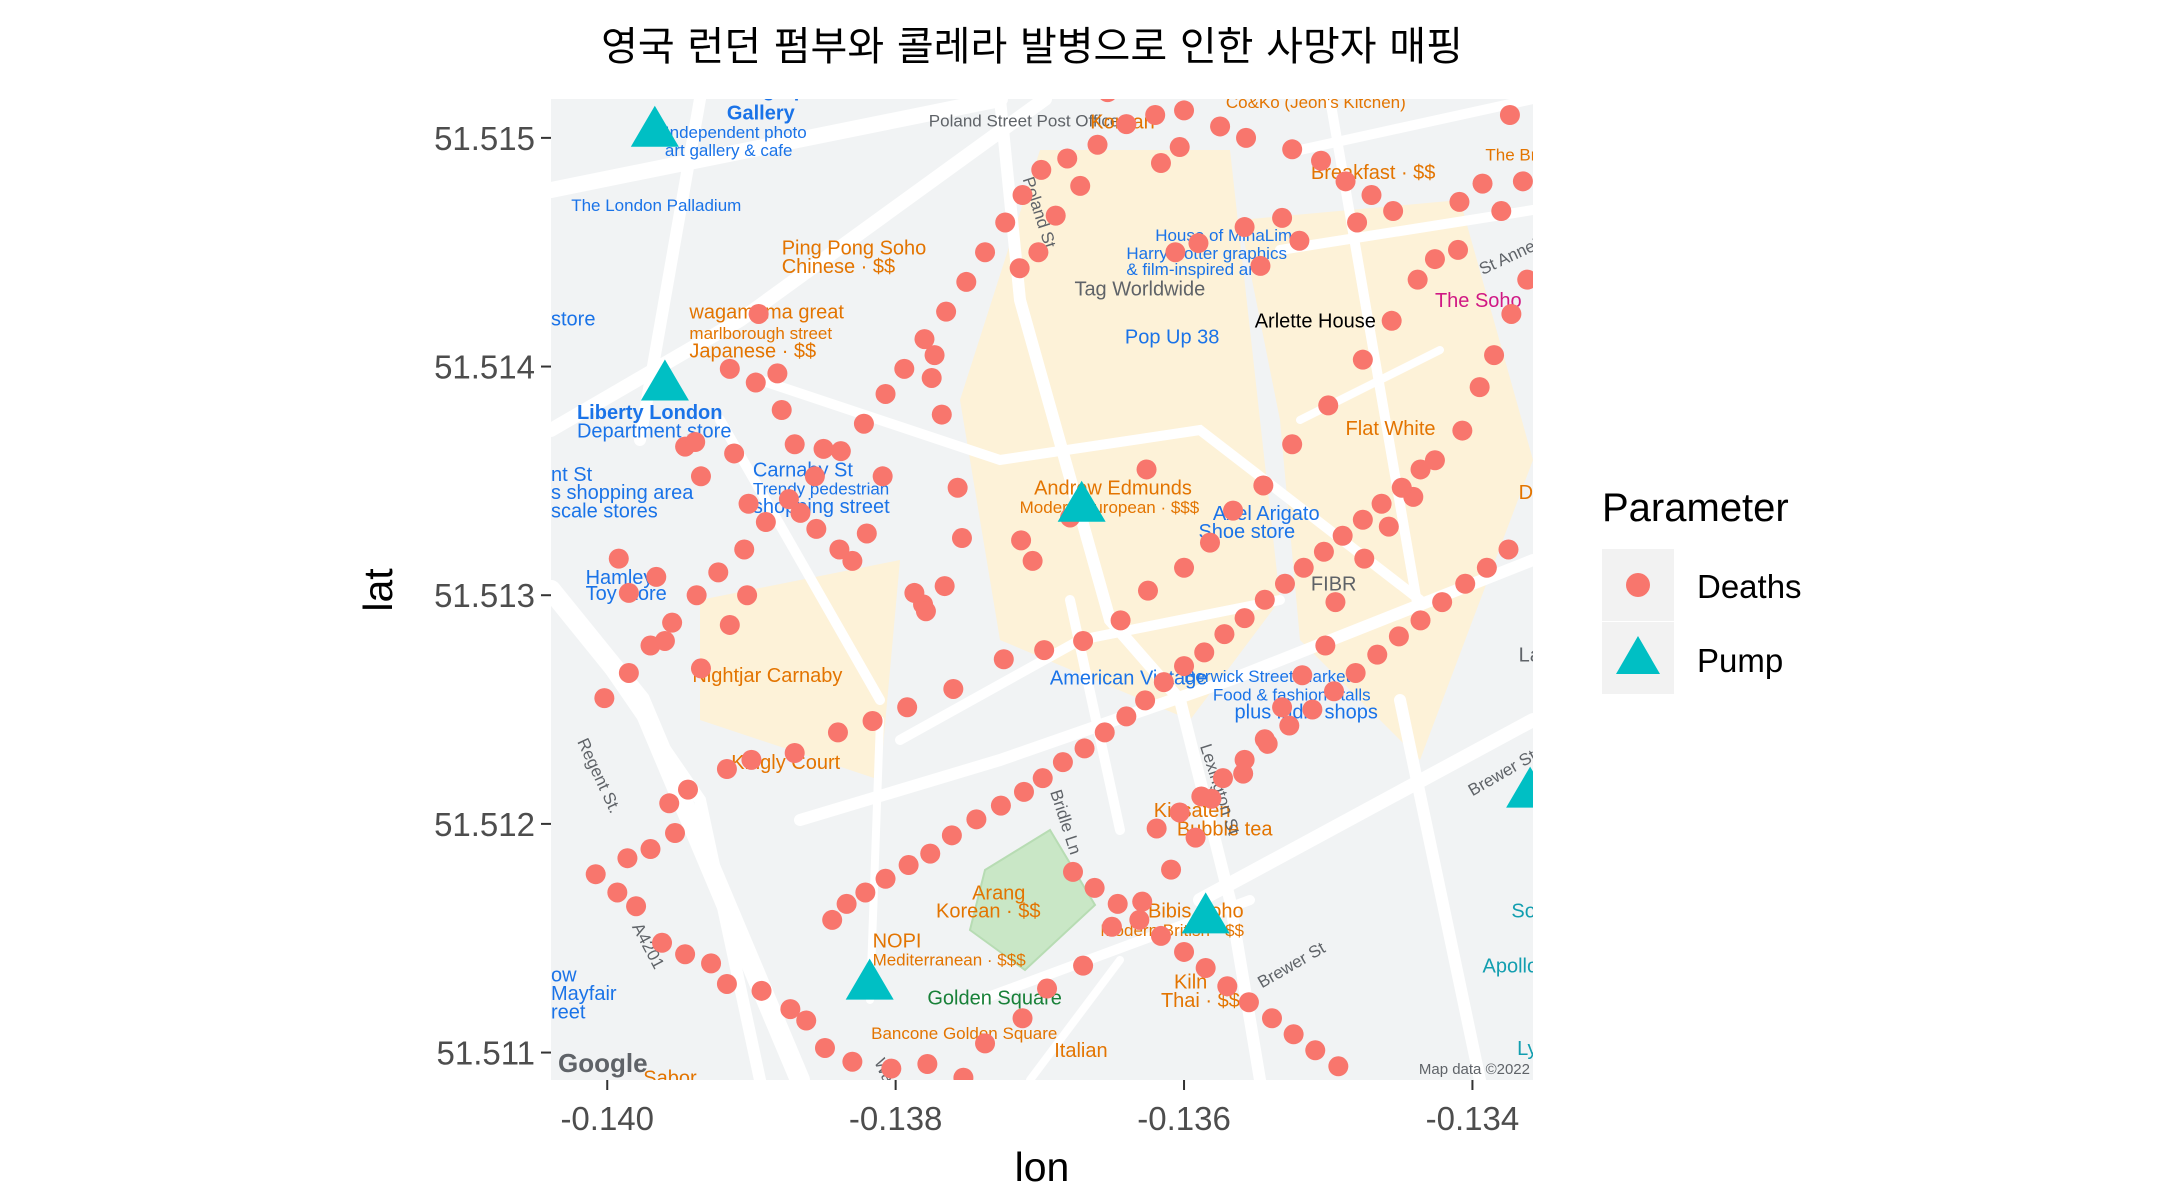  Describe the element at coordinates (1545, 656) in the screenshot. I see `map-label: Las V` at that location.